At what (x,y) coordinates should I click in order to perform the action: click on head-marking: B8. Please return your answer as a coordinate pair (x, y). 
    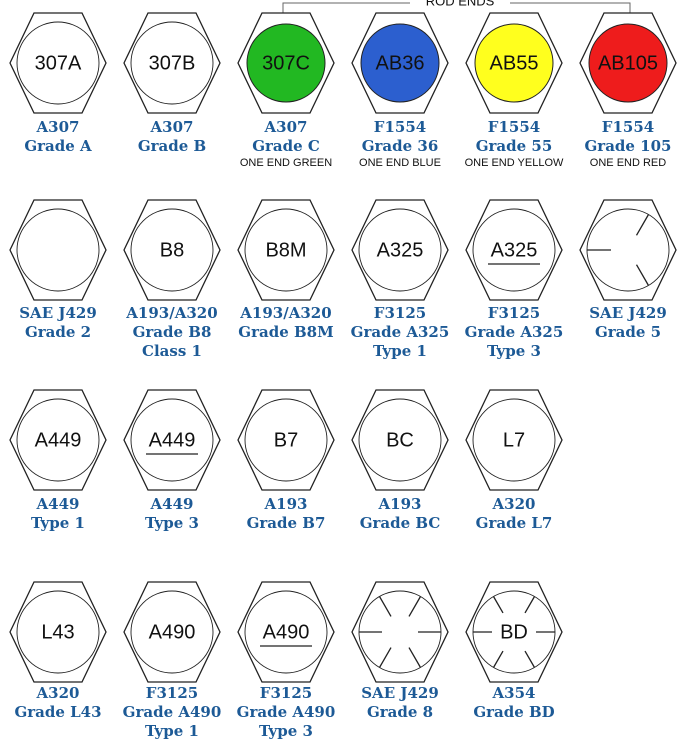
    Looking at the image, I should click on (172, 250).